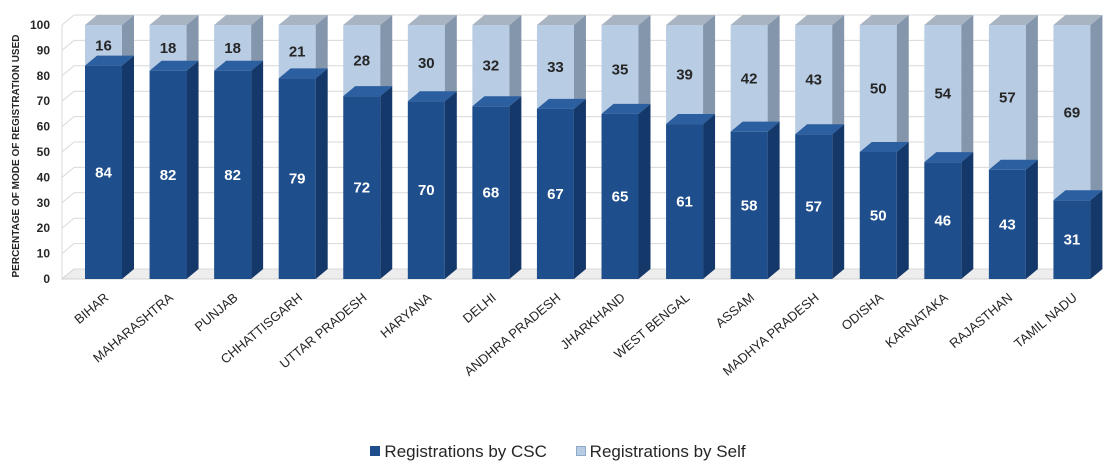 The image size is (1116, 468). What do you see at coordinates (942, 94) in the screenshot?
I see `data-label-self: 54` at bounding box center [942, 94].